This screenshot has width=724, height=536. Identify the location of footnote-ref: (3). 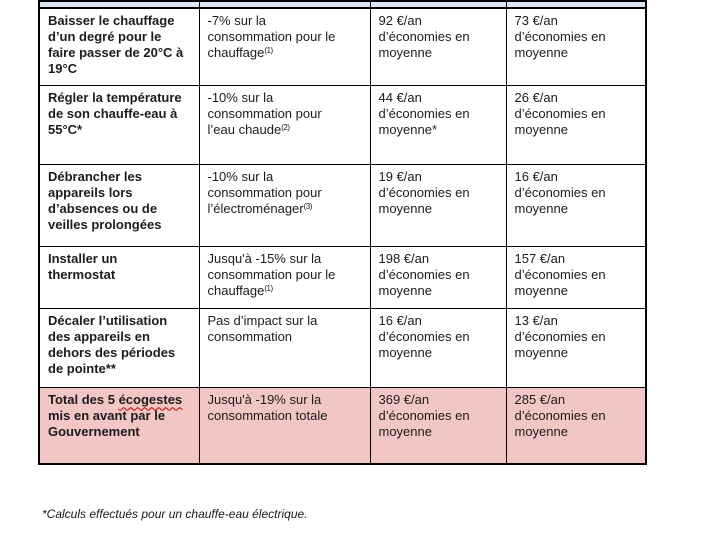
(308, 206).